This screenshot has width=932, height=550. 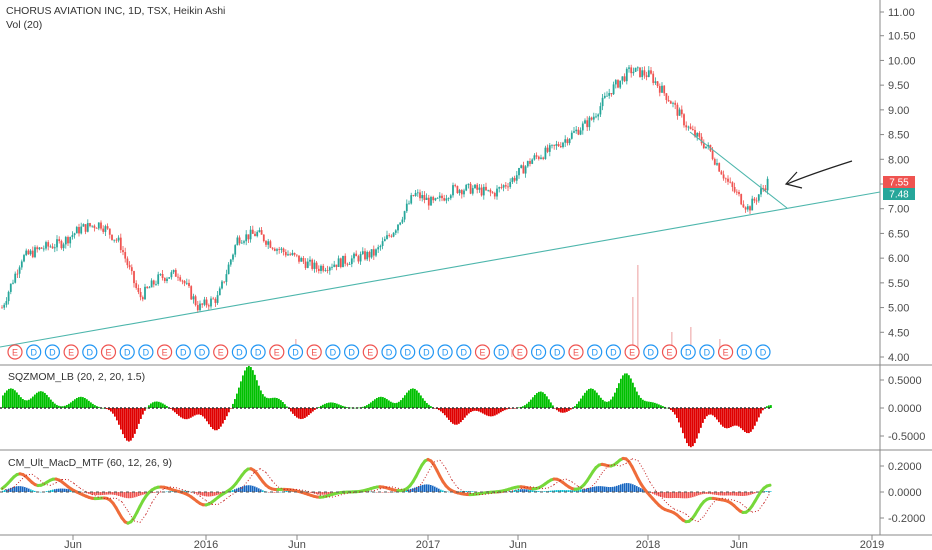 What do you see at coordinates (428, 544) in the screenshot?
I see `time-tick-label: 2017` at bounding box center [428, 544].